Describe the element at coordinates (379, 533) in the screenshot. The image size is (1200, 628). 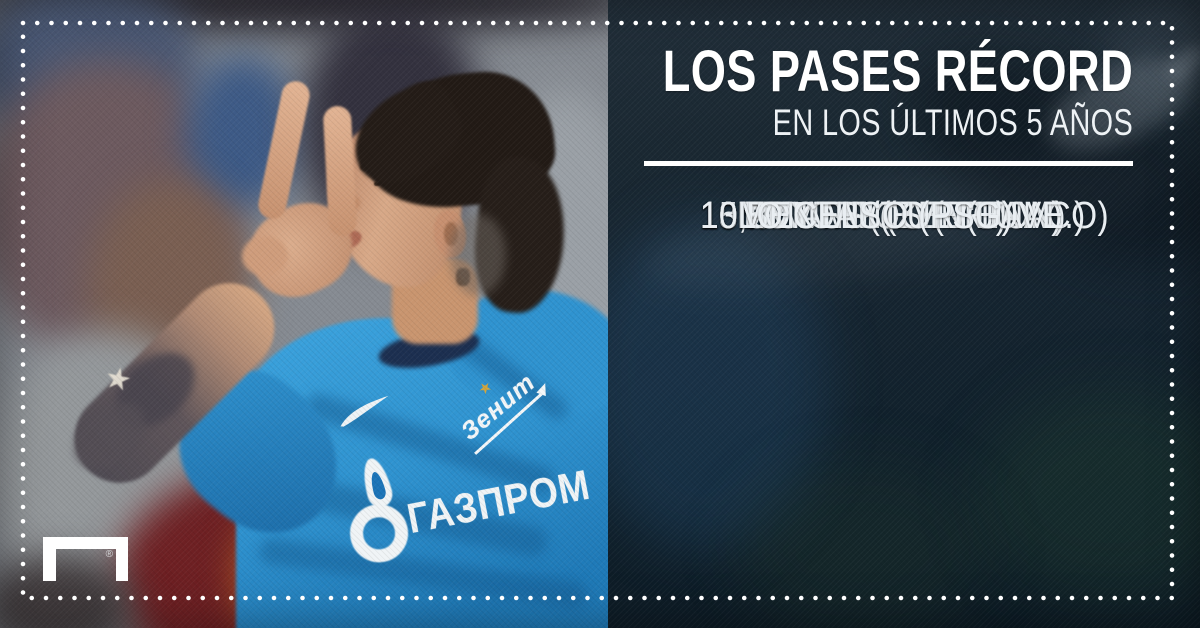
I see `gazprom-ring-icon` at that location.